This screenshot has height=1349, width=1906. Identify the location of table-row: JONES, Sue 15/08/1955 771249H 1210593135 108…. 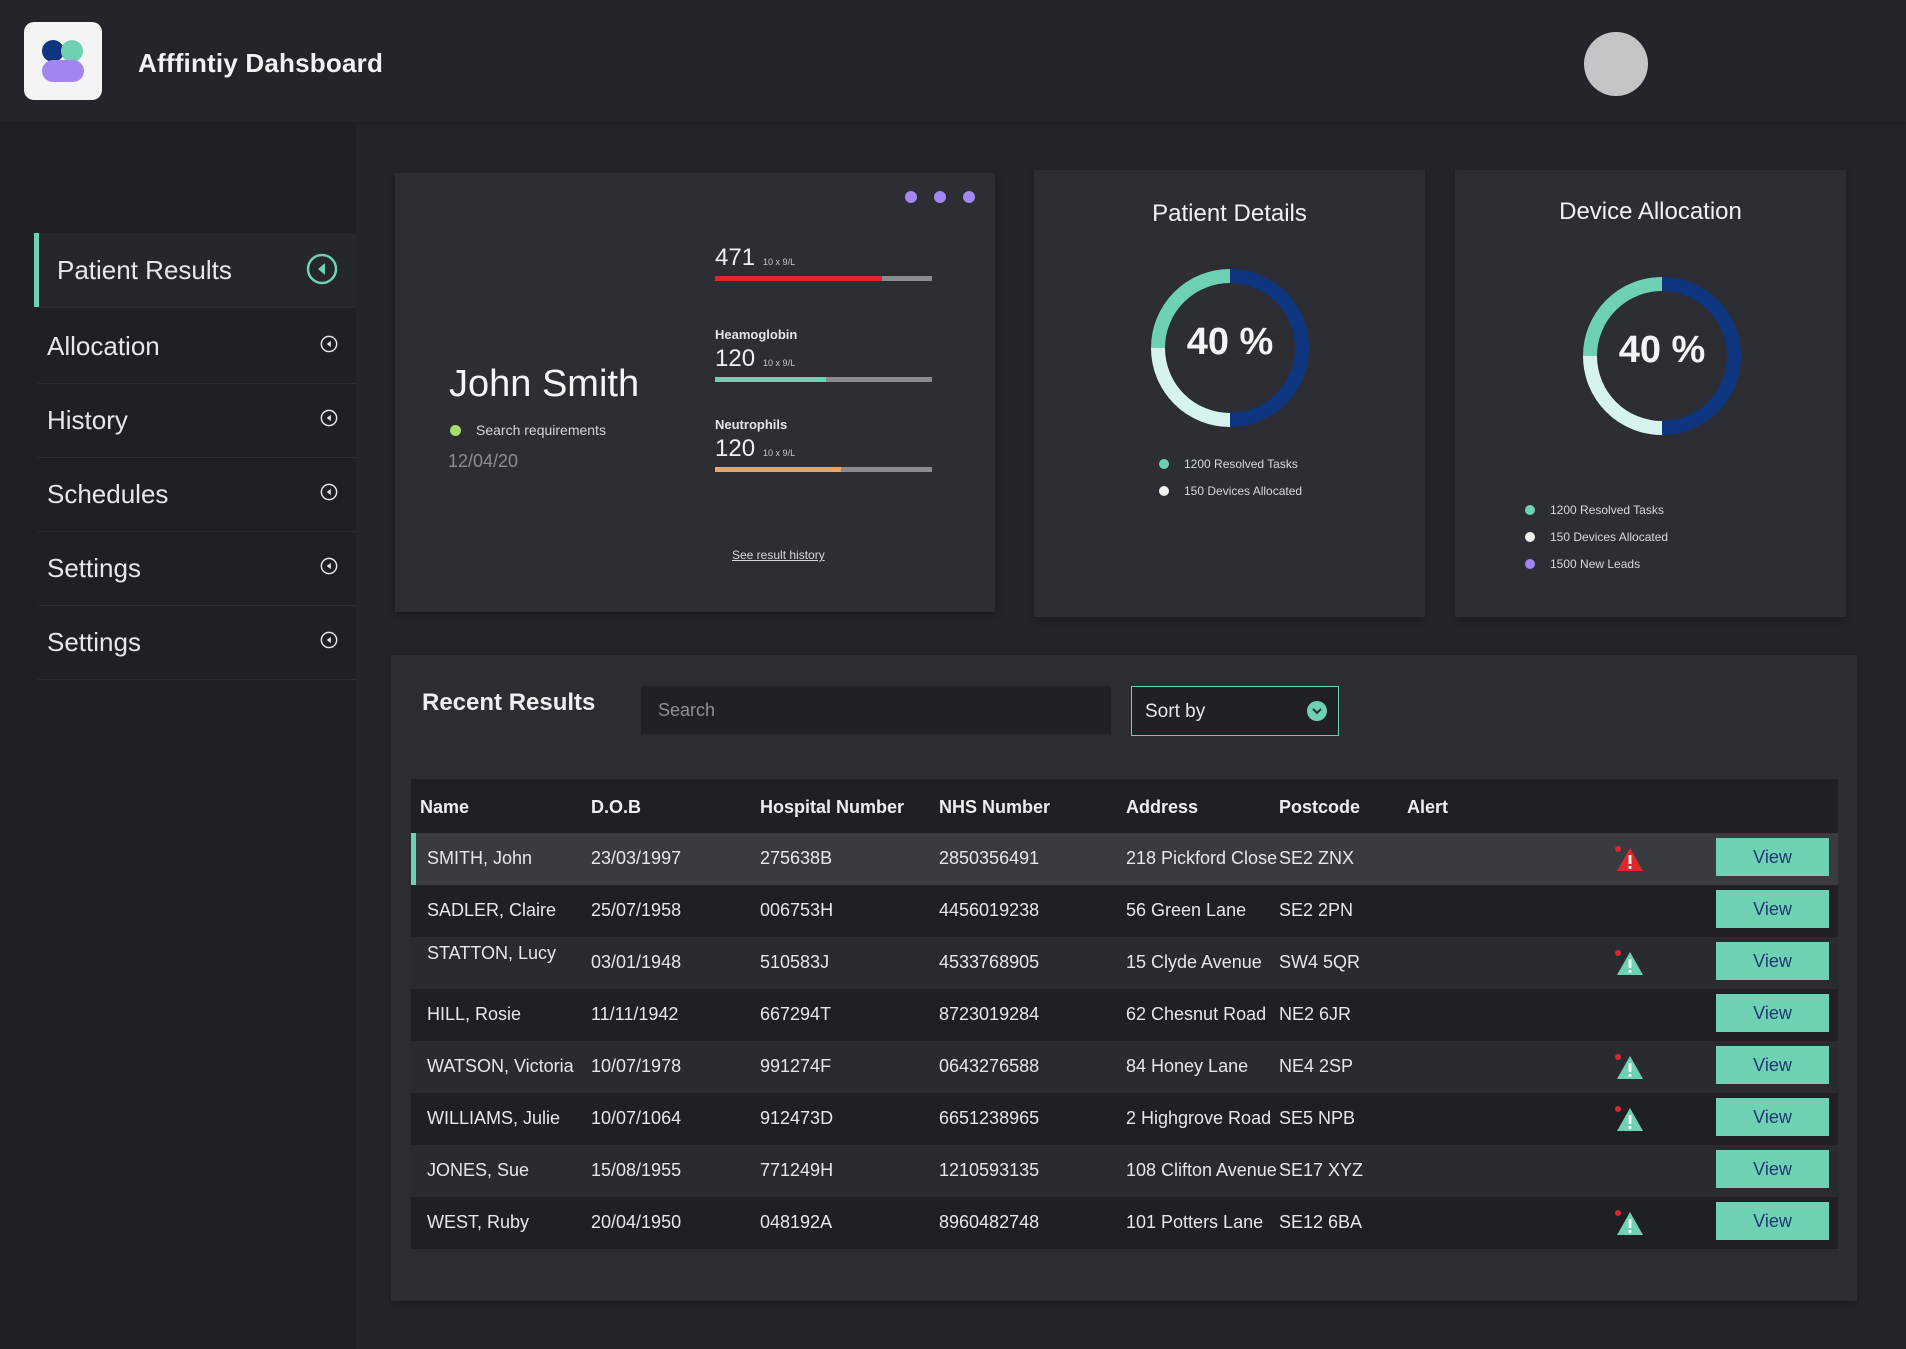
(1124, 1171).